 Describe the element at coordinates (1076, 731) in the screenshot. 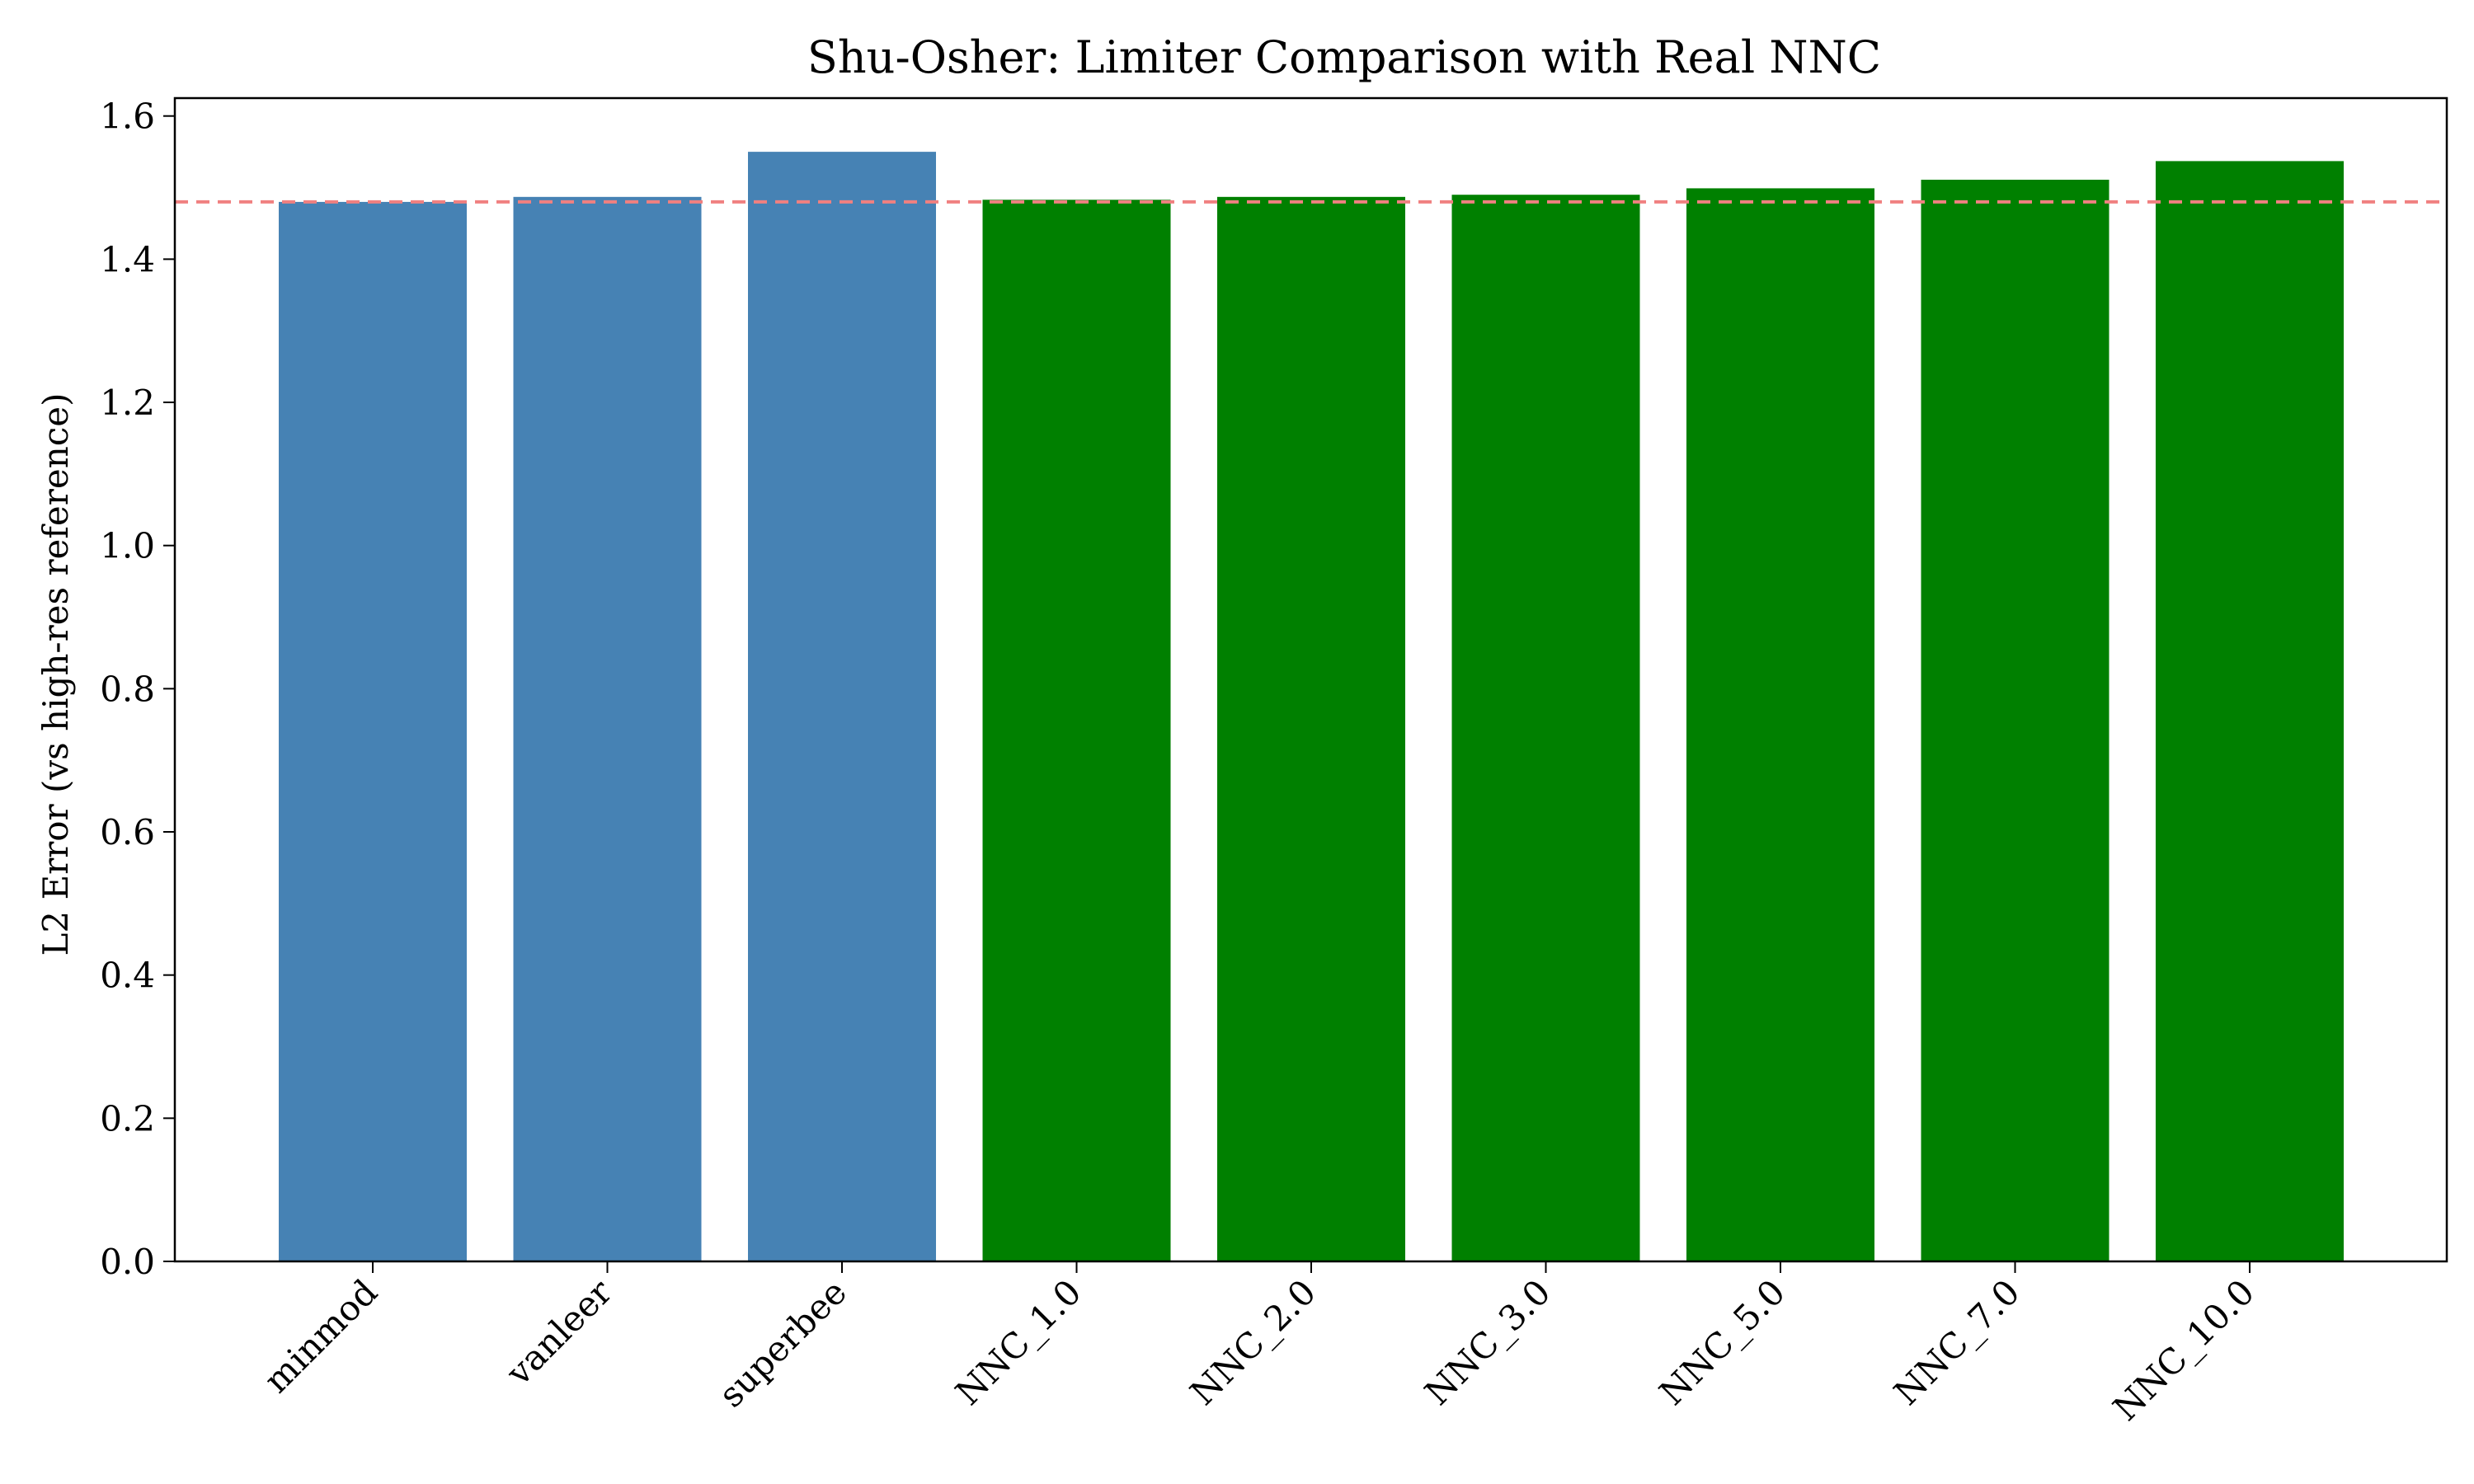

I see `bar-NNC_1.0` at that location.